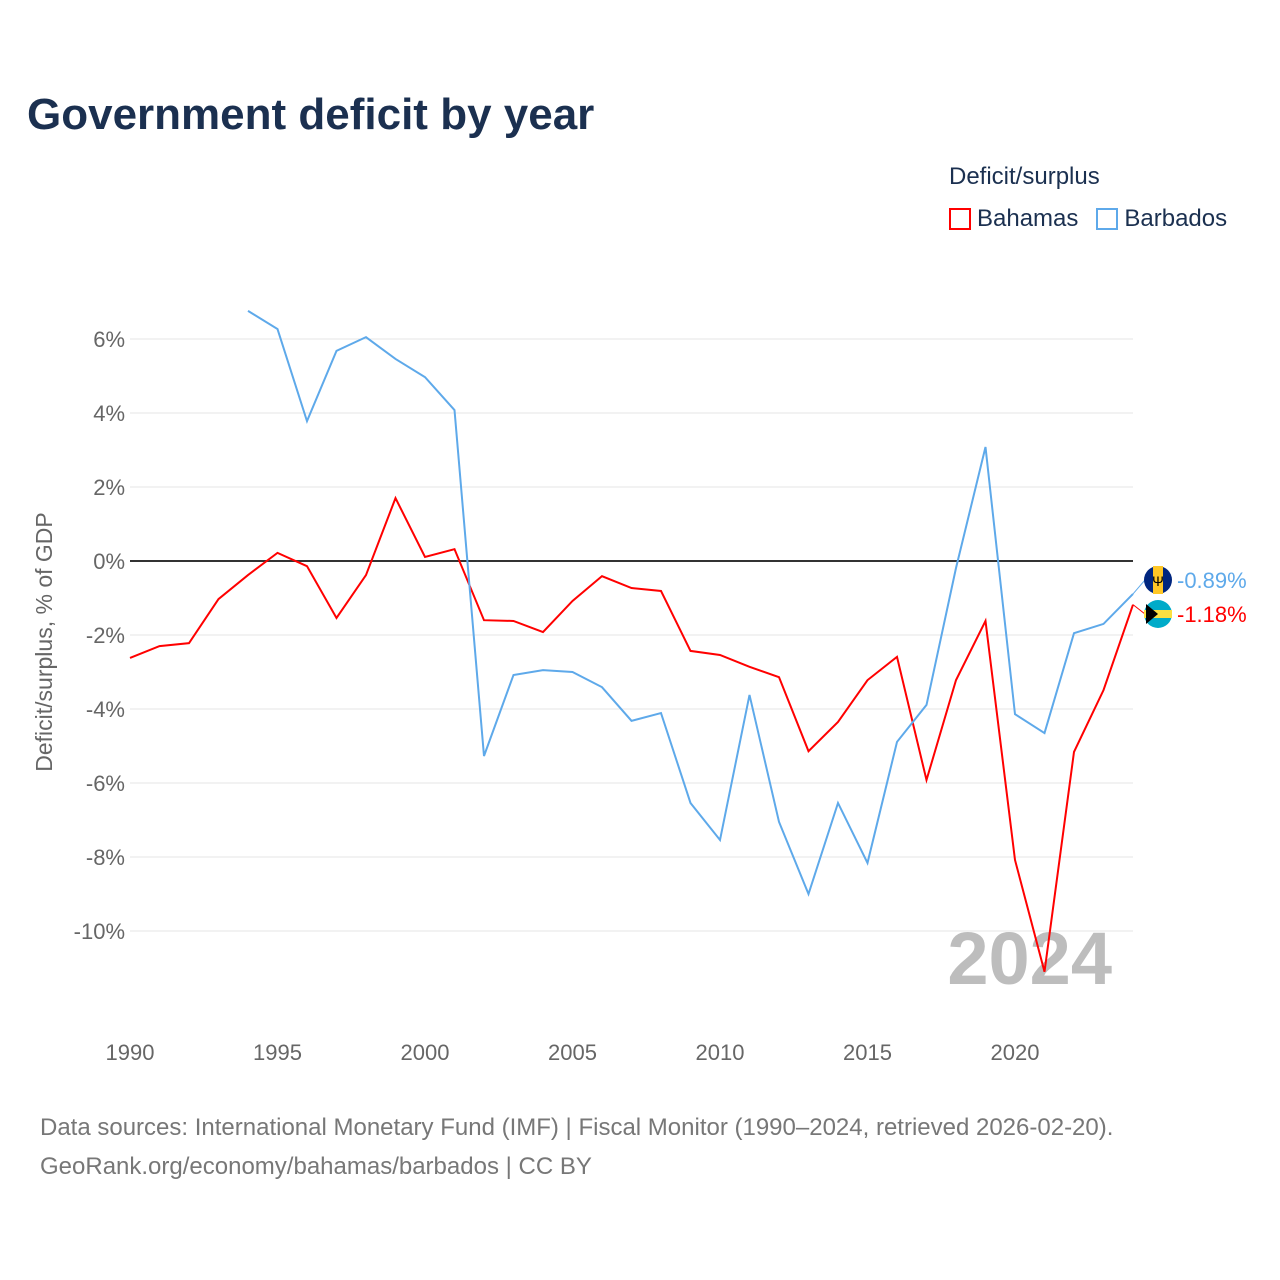 This screenshot has height=1280, width=1280. What do you see at coordinates (1139, 587) in the screenshot?
I see `end-connector` at bounding box center [1139, 587].